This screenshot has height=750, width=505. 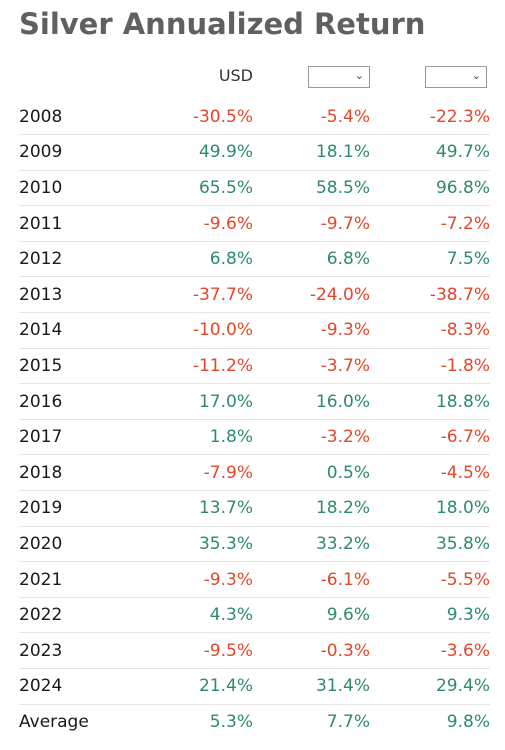 I want to click on return-cell: -24.0%, so click(x=311, y=294).